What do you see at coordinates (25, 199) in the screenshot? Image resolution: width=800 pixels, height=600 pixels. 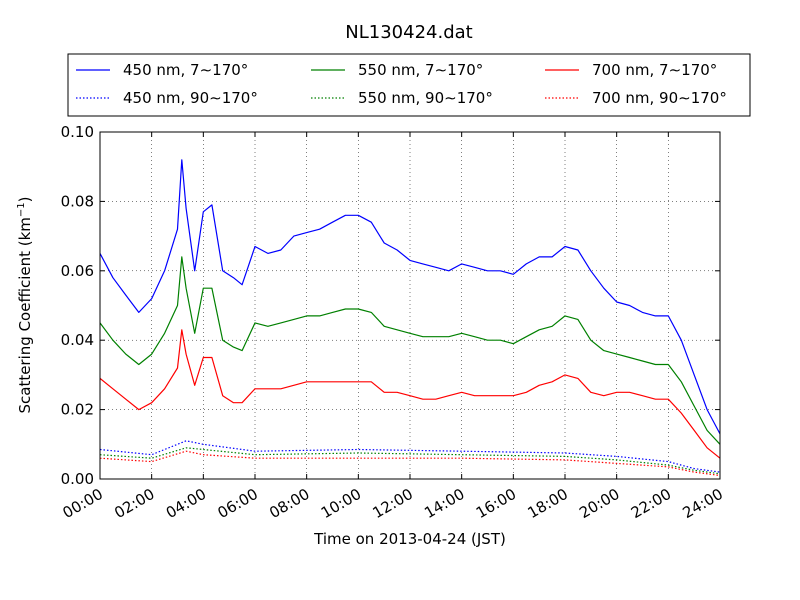 I see `y-axis-label-close: )` at bounding box center [25, 199].